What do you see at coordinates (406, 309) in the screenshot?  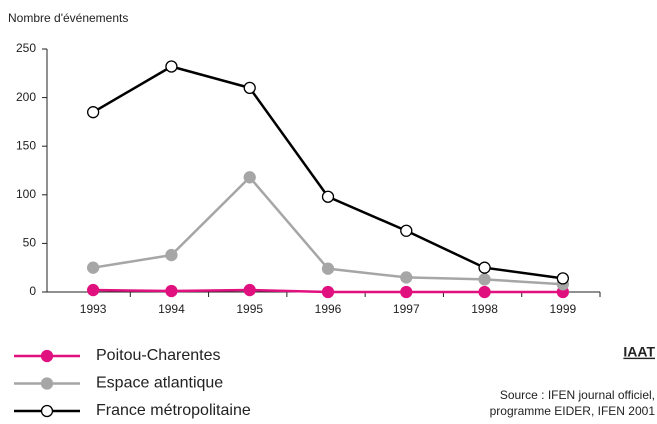 I see `x-tick-label: 1997` at bounding box center [406, 309].